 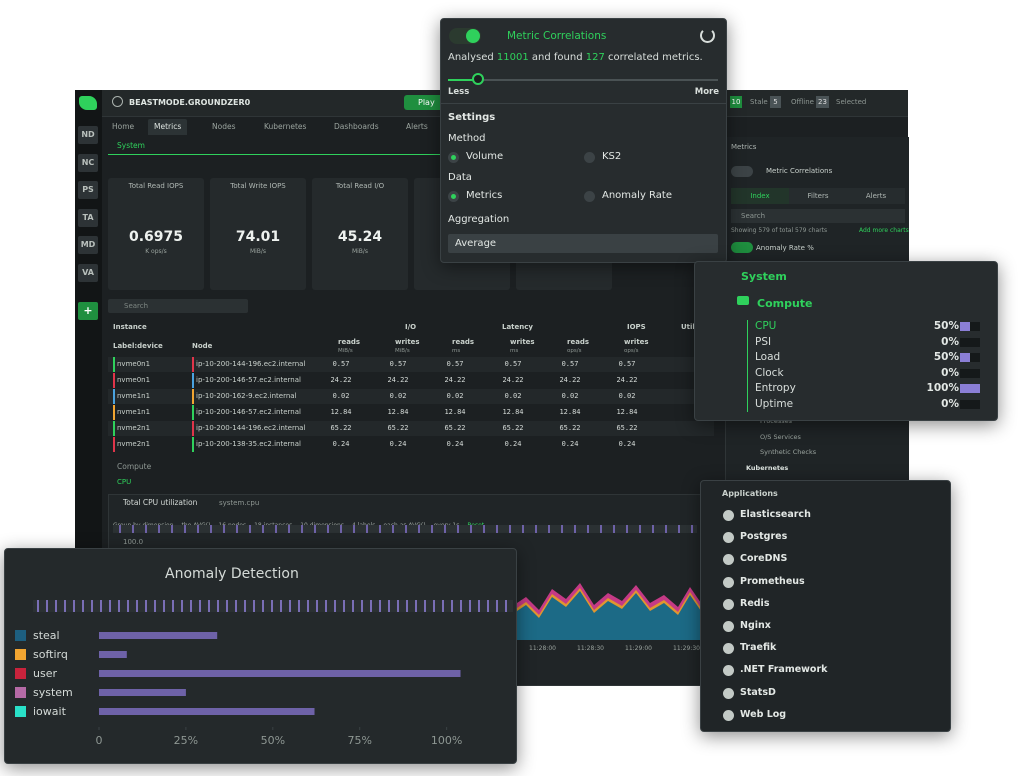 I want to click on host-name: BEASTMODE.GROUNDZER0, so click(x=190, y=102).